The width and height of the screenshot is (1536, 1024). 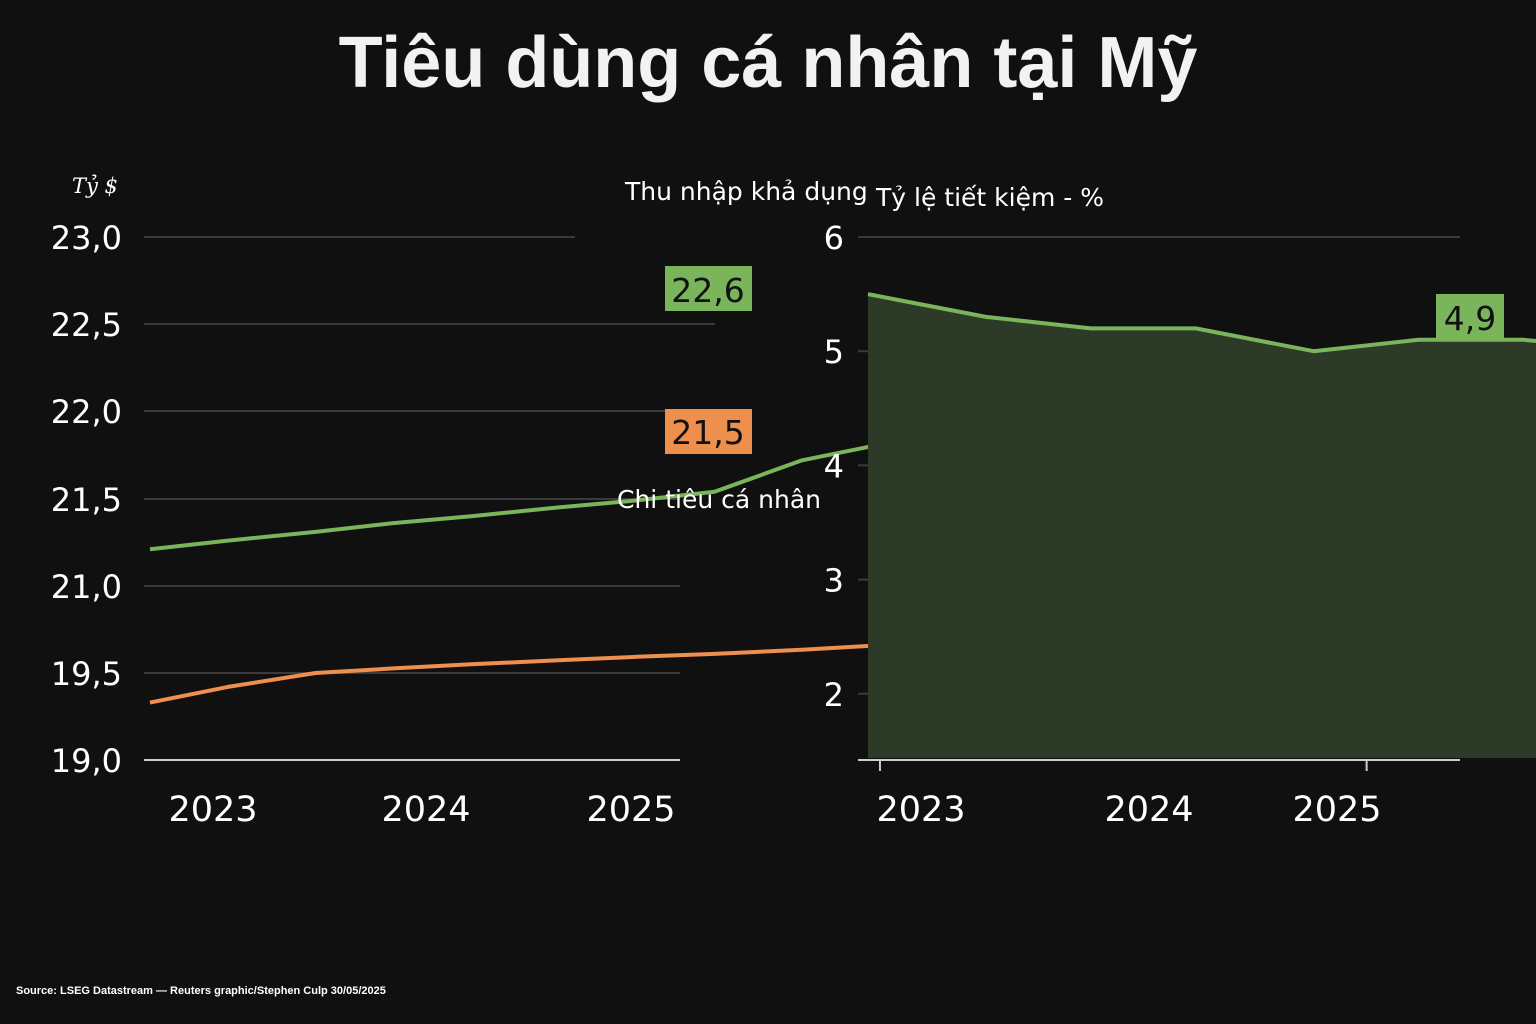 I want to click on y-tick-label: 21,5, so click(x=86, y=500).